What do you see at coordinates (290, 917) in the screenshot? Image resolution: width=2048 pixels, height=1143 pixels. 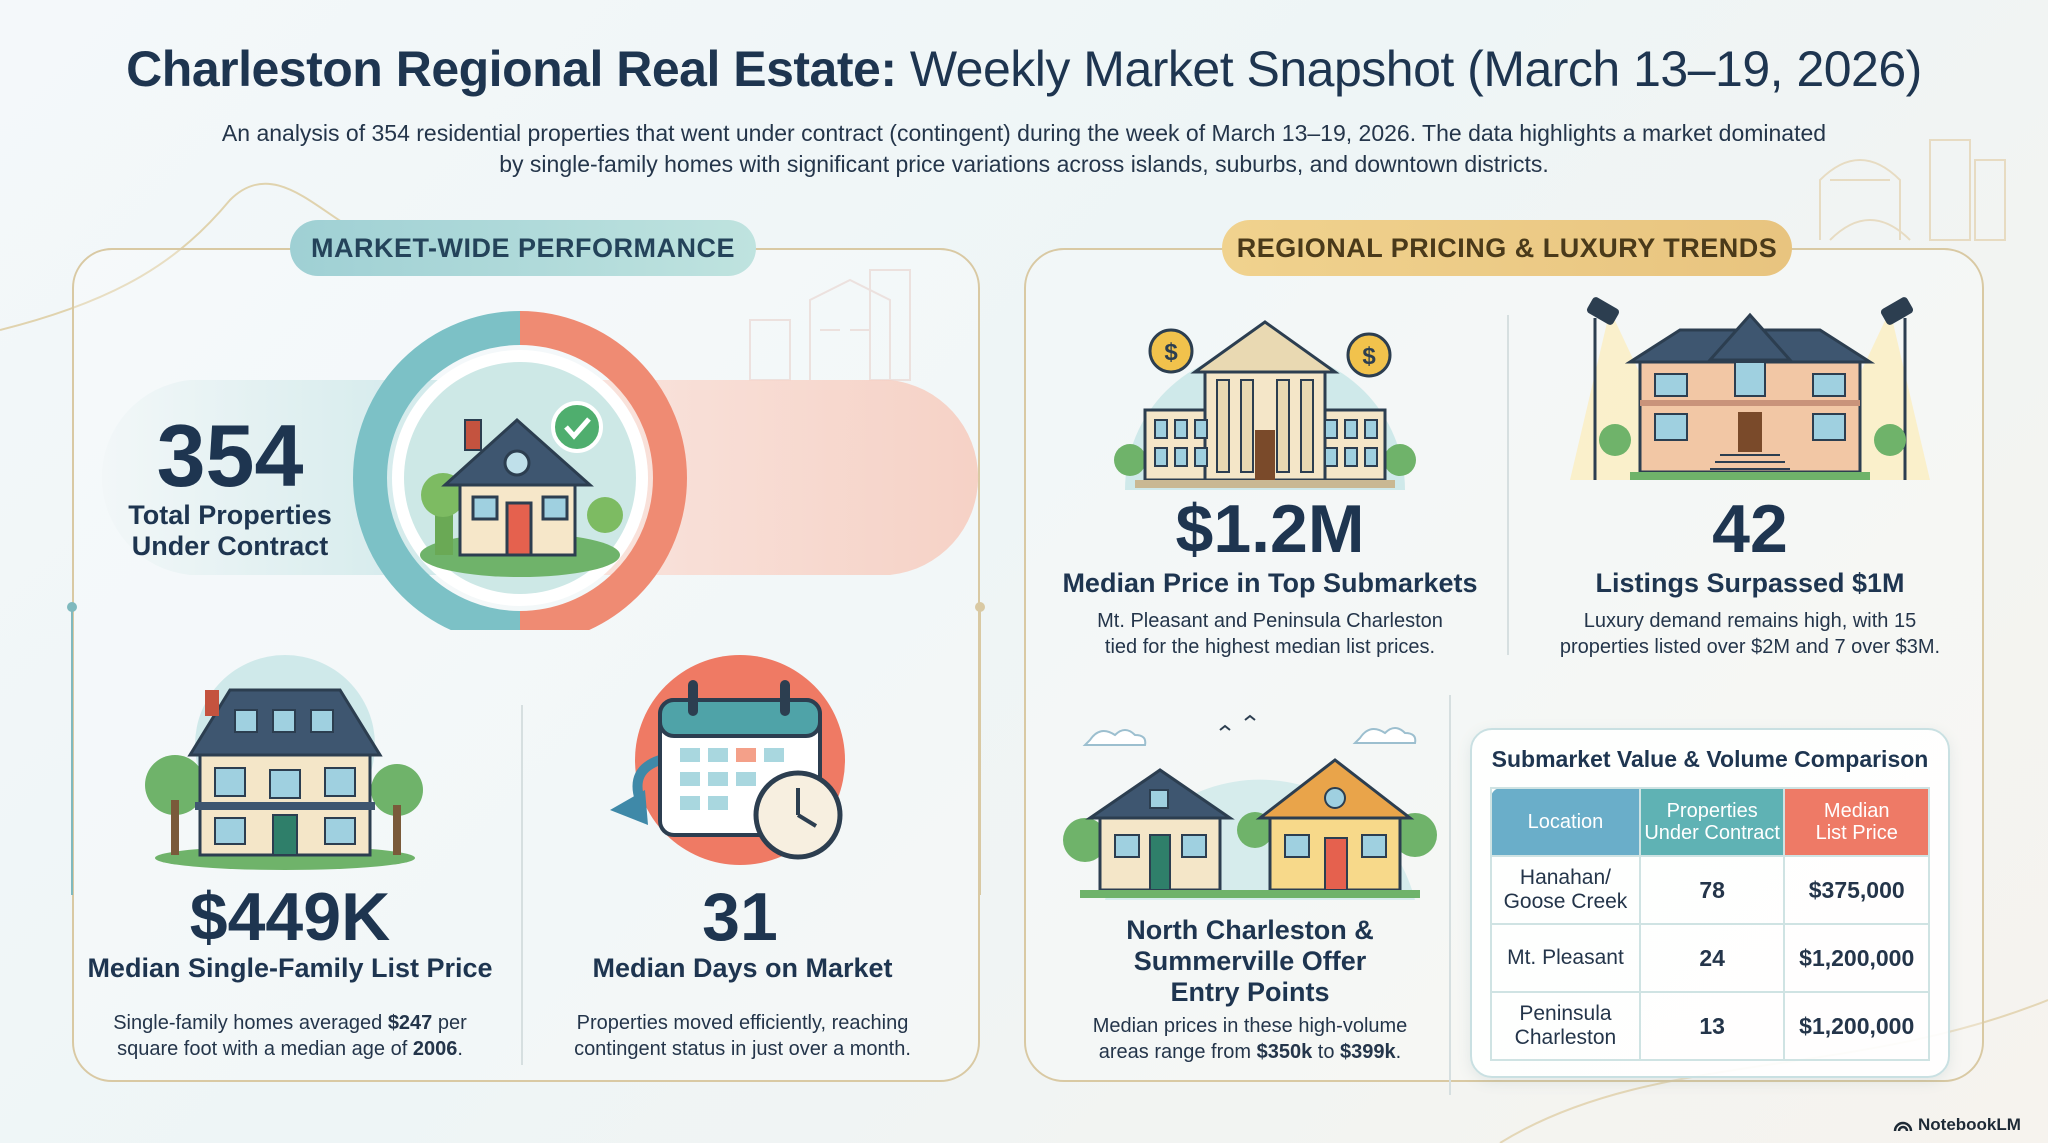 I see `median-price-value: $449K` at bounding box center [290, 917].